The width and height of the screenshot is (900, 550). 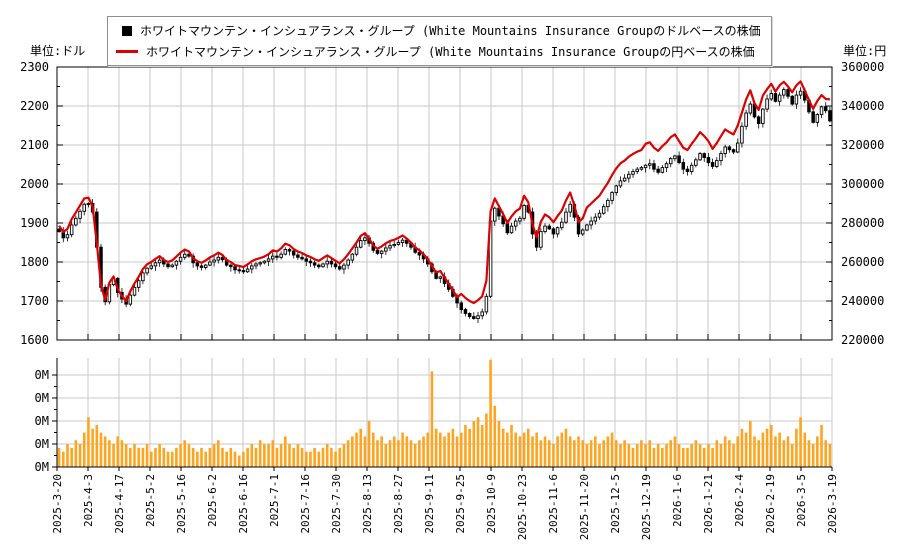 What do you see at coordinates (862, 184) in the screenshot?
I see `right-axis-label: 300000` at bounding box center [862, 184].